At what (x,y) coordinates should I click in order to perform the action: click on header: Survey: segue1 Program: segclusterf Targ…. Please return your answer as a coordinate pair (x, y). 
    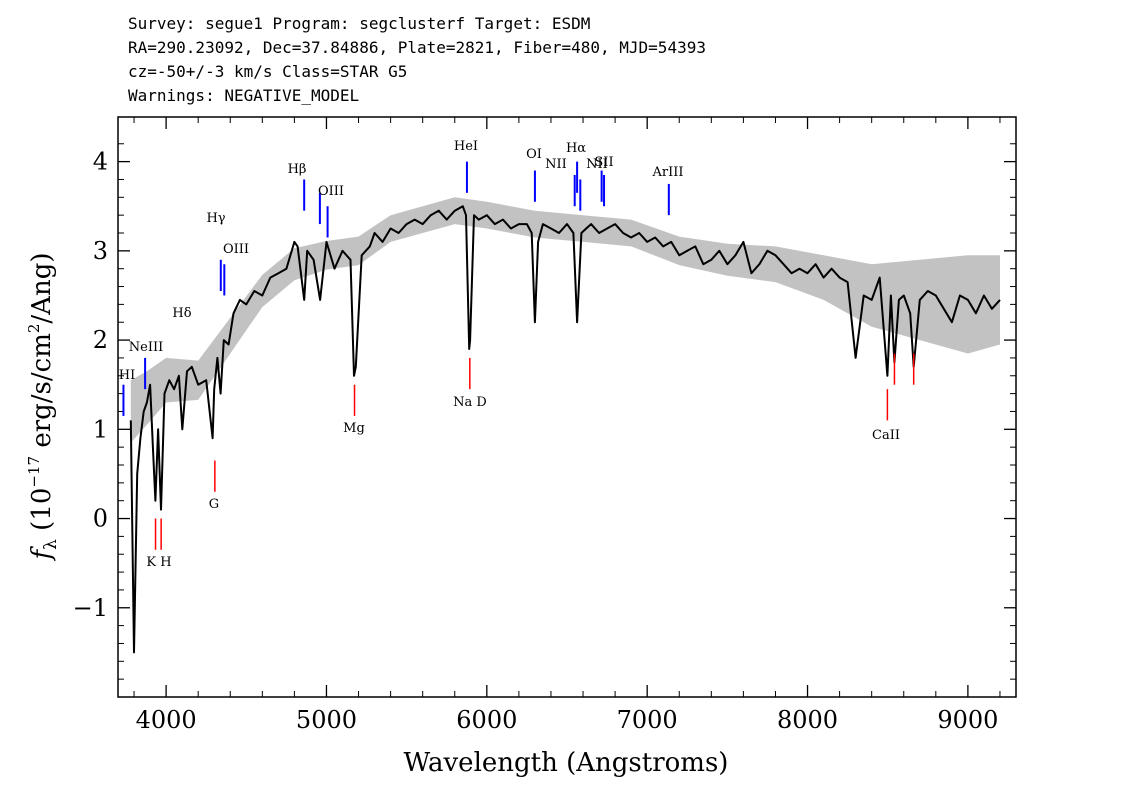
    Looking at the image, I should click on (417, 59).